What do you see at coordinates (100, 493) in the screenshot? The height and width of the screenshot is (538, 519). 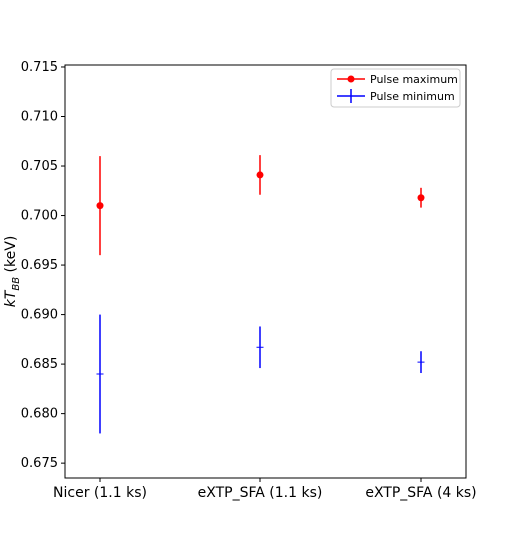 I see `x-tick-label: Nicer (1.1 ks)` at bounding box center [100, 493].